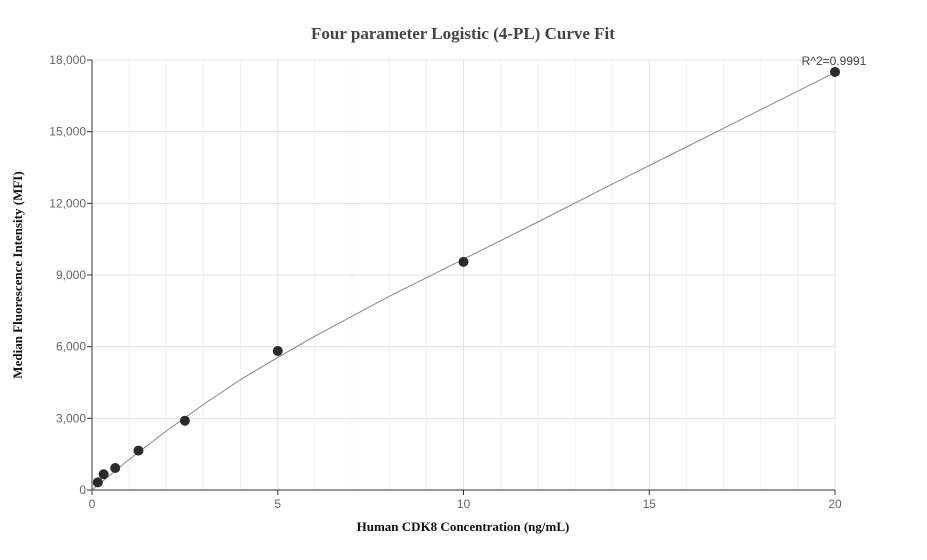  Describe the element at coordinates (834, 61) in the screenshot. I see `r-squared-annotation: R^2=0.9991` at that location.